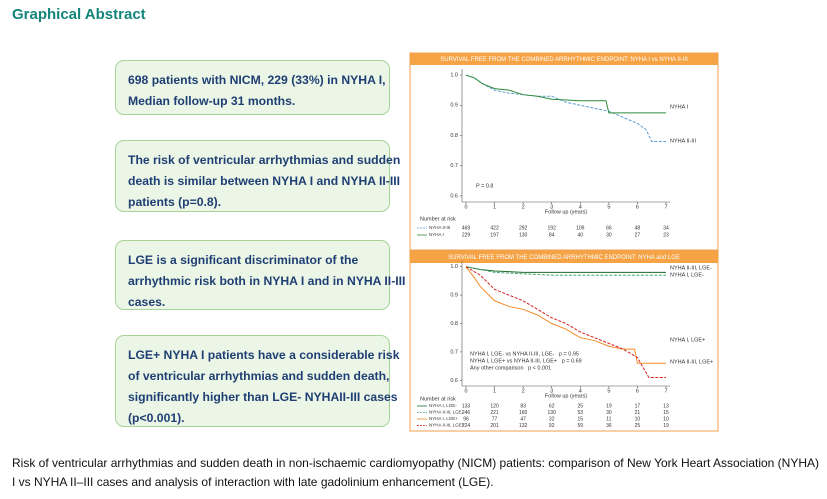  Describe the element at coordinates (608, 419) in the screenshot. I see `risk-value: 11` at that location.